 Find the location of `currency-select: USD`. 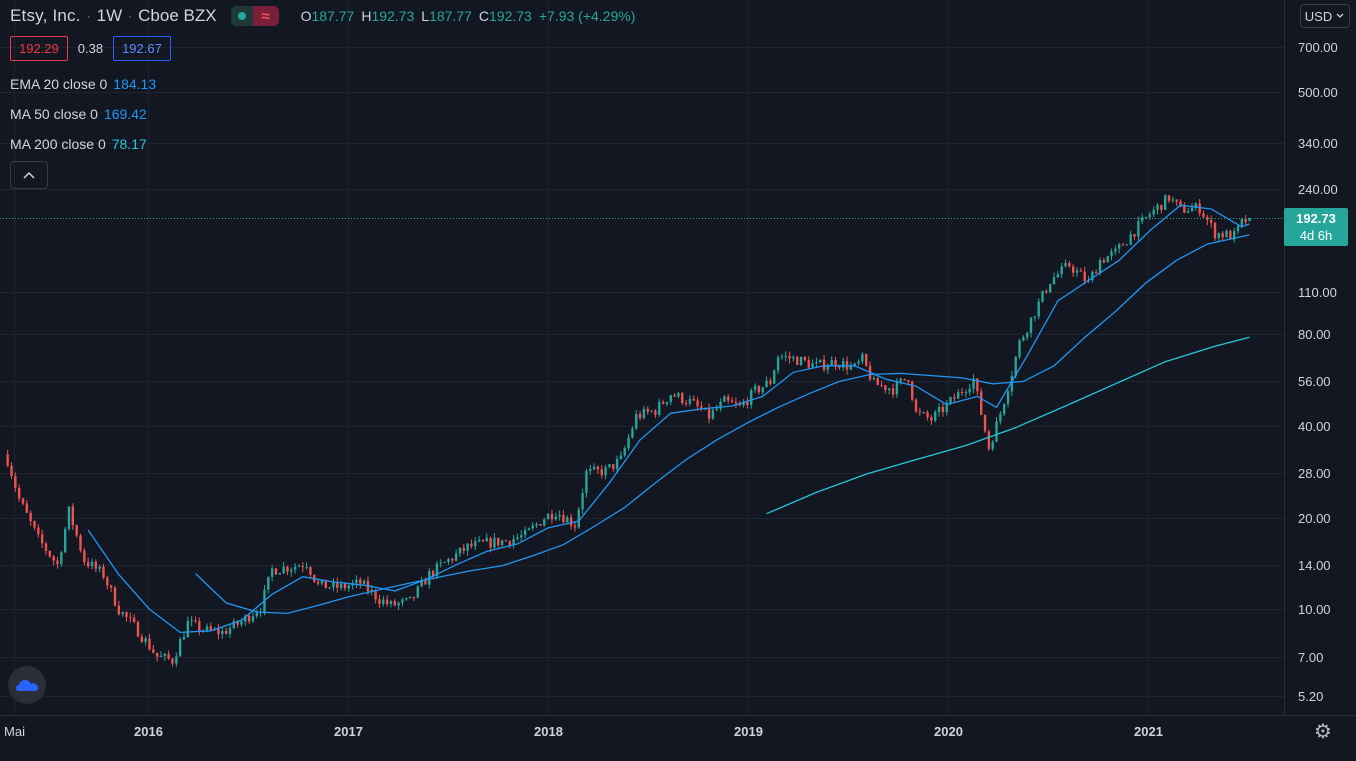

currency-select: USD is located at coordinates (1325, 16).